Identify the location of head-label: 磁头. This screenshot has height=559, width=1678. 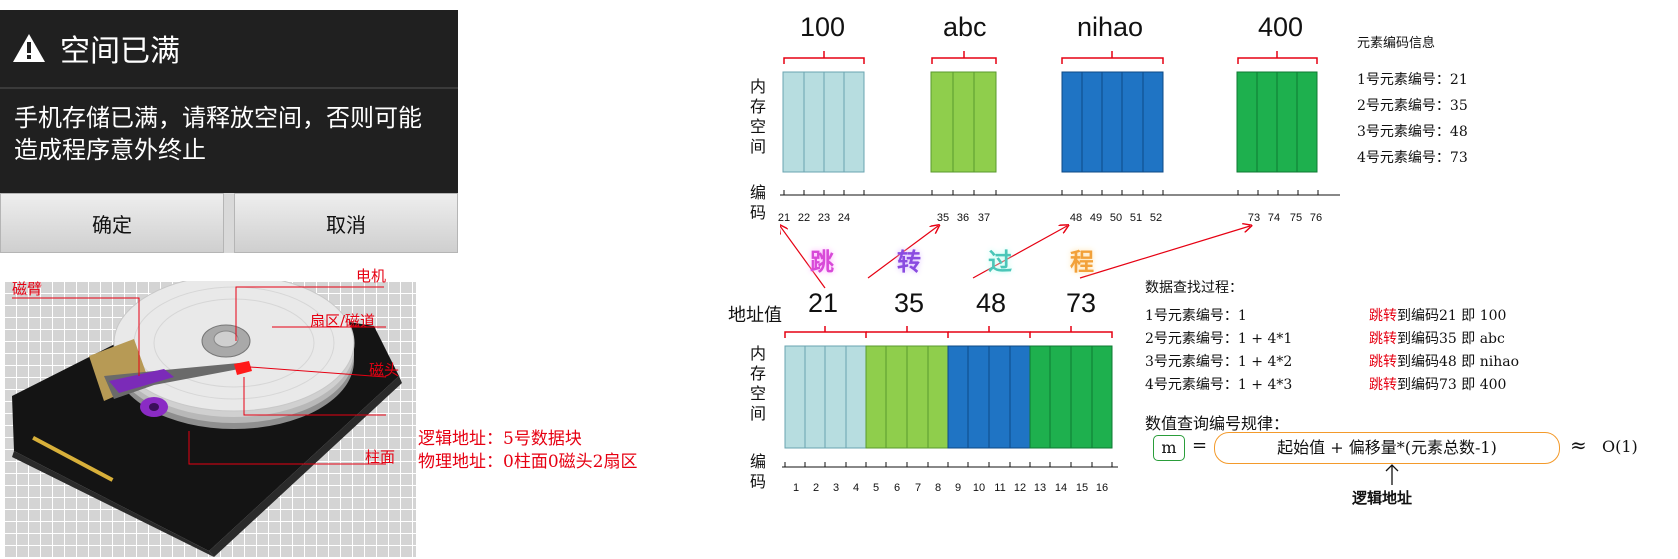
(384, 370).